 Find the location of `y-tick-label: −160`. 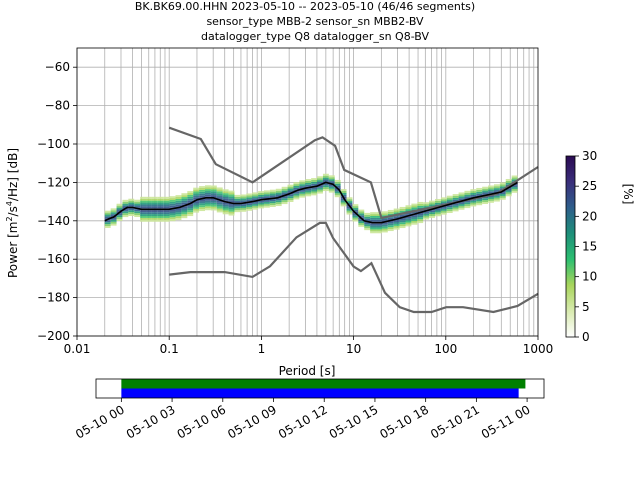

y-tick-label: −160 is located at coordinates (53, 259).